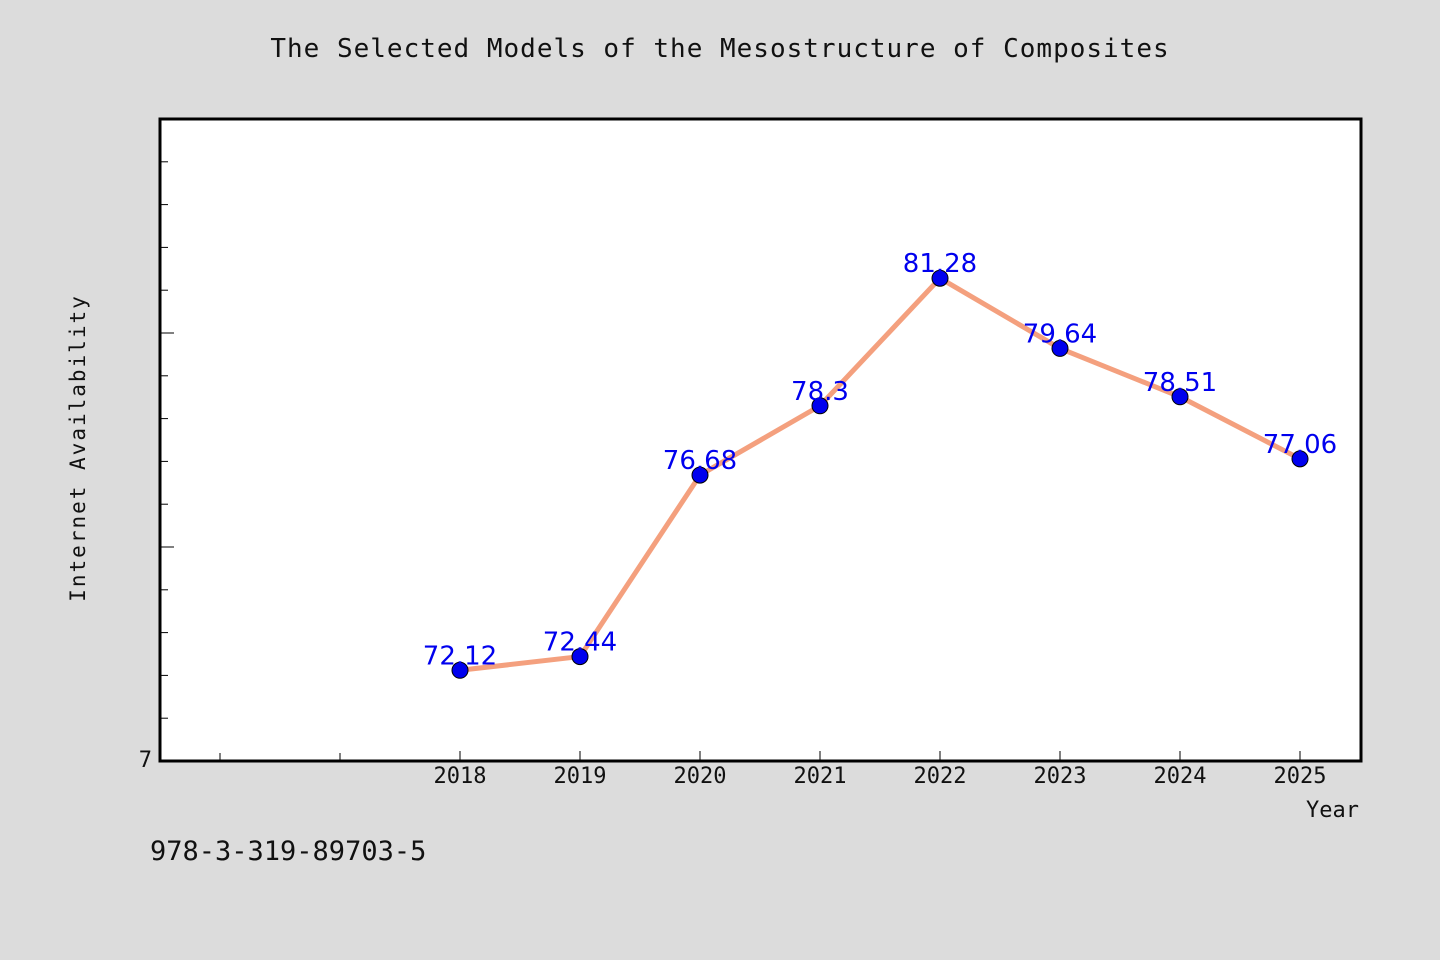  Describe the element at coordinates (1300, 776) in the screenshot. I see `x-tick-label: 2025` at that location.